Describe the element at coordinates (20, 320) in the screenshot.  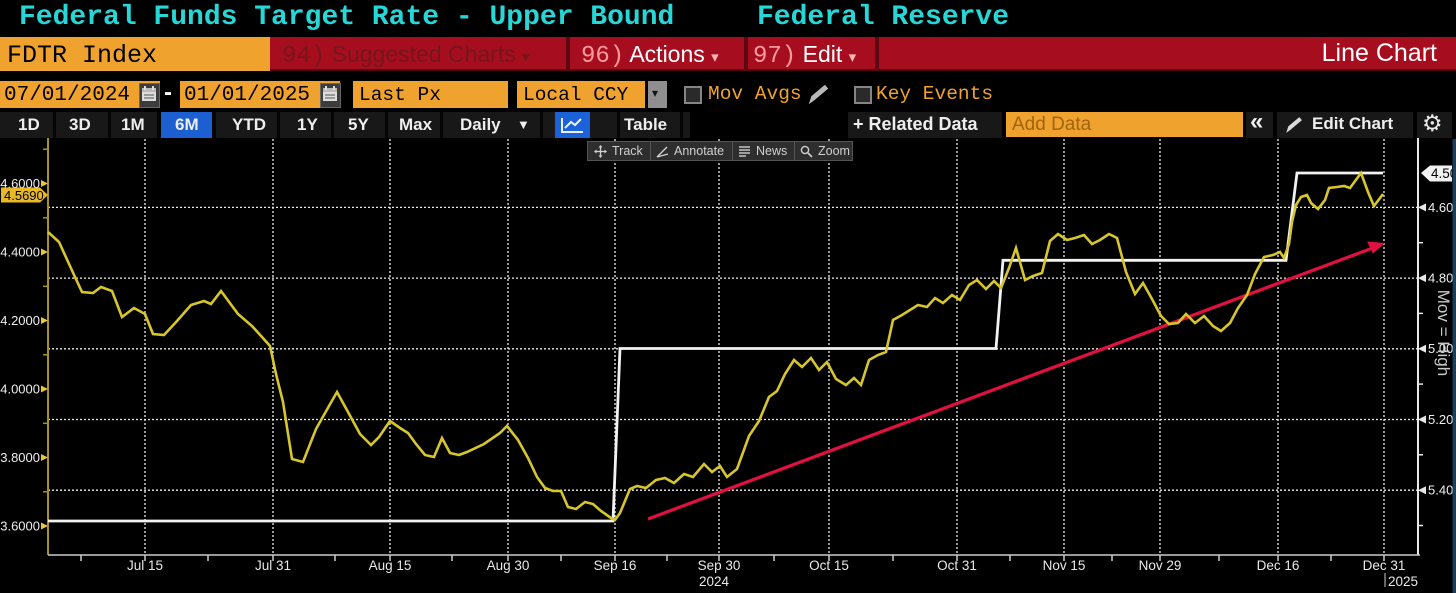
I see `svg-text: 4.2000` at that location.